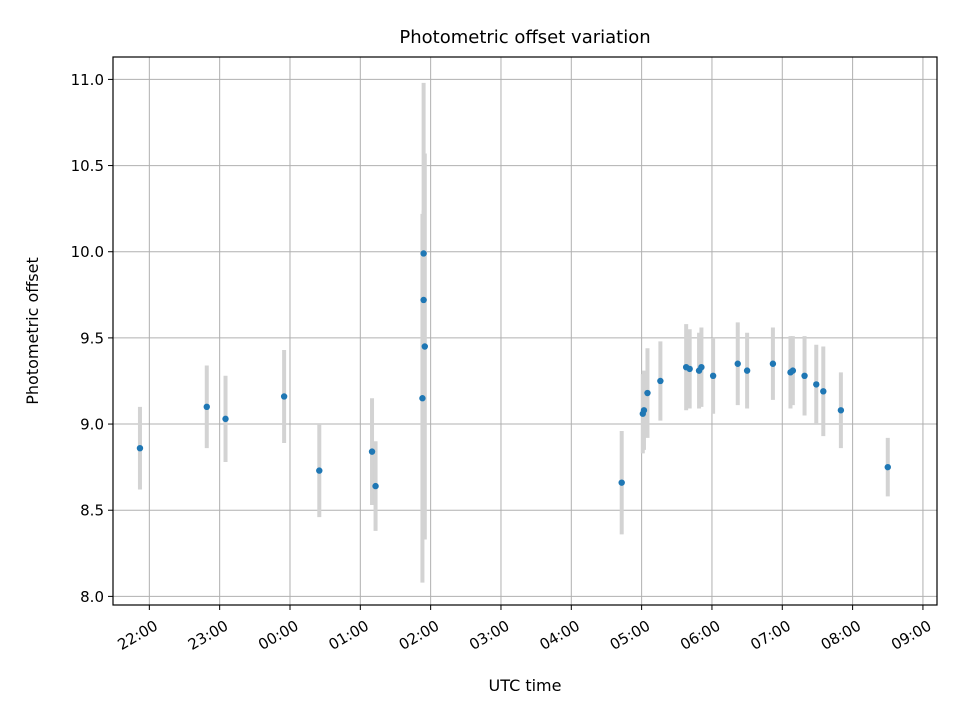 The width and height of the screenshot is (960, 720). I want to click on y-tick-label: 8.0, so click(92, 597).